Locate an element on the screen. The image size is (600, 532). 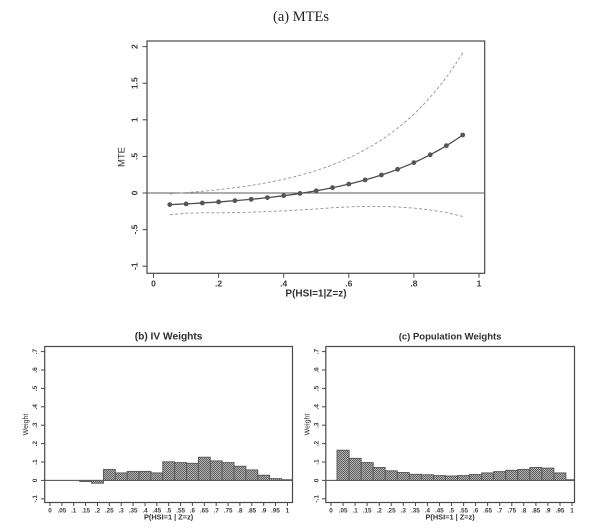
svg-text: (c) Population Weights is located at coordinates (450, 337).